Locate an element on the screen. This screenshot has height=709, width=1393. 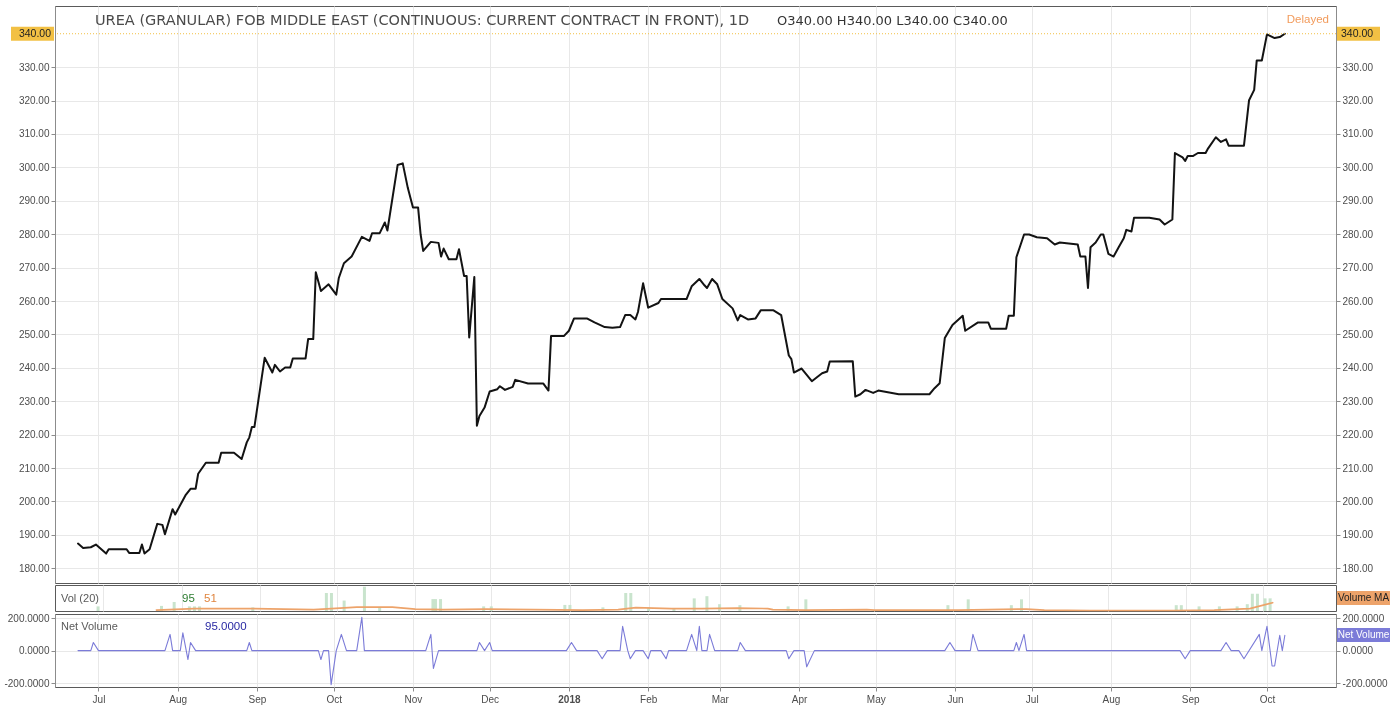
y-tick-label: 280.00 is located at coordinates (34, 234).